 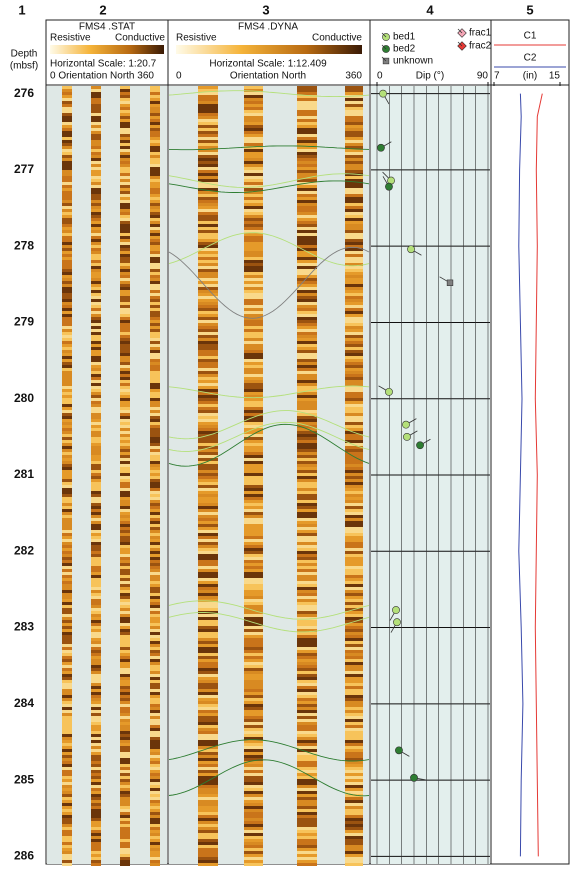 What do you see at coordinates (24, 245) in the screenshot?
I see `depth-tick-label: 278` at bounding box center [24, 245].